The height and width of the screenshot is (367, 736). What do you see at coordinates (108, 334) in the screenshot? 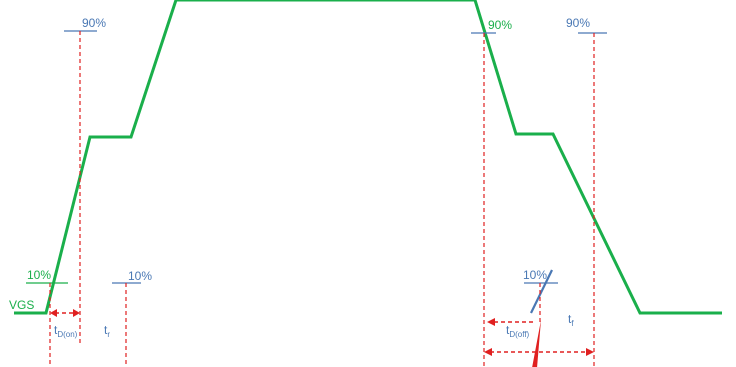
I see `tr-label-sub: r` at bounding box center [108, 334].